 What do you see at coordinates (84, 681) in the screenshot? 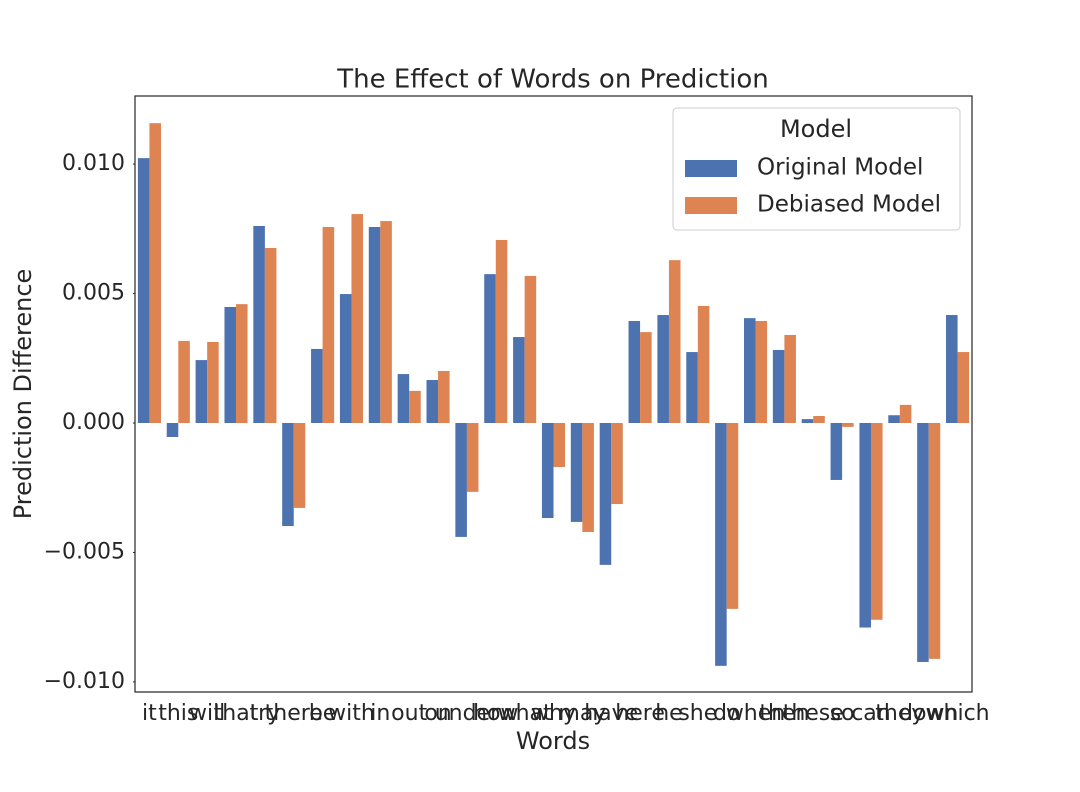
I see `y-tick-label: −0.010` at bounding box center [84, 681].